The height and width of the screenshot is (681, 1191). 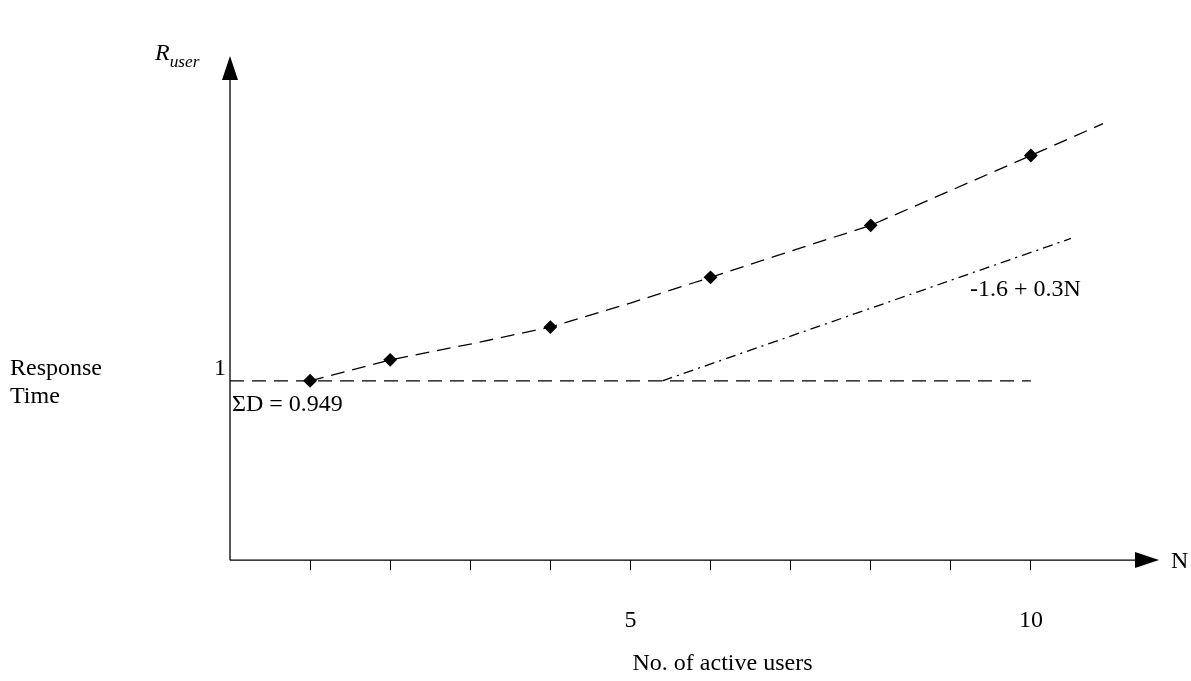 What do you see at coordinates (1025, 288) in the screenshot?
I see `series-label: -1.6 + 0.3N` at bounding box center [1025, 288].